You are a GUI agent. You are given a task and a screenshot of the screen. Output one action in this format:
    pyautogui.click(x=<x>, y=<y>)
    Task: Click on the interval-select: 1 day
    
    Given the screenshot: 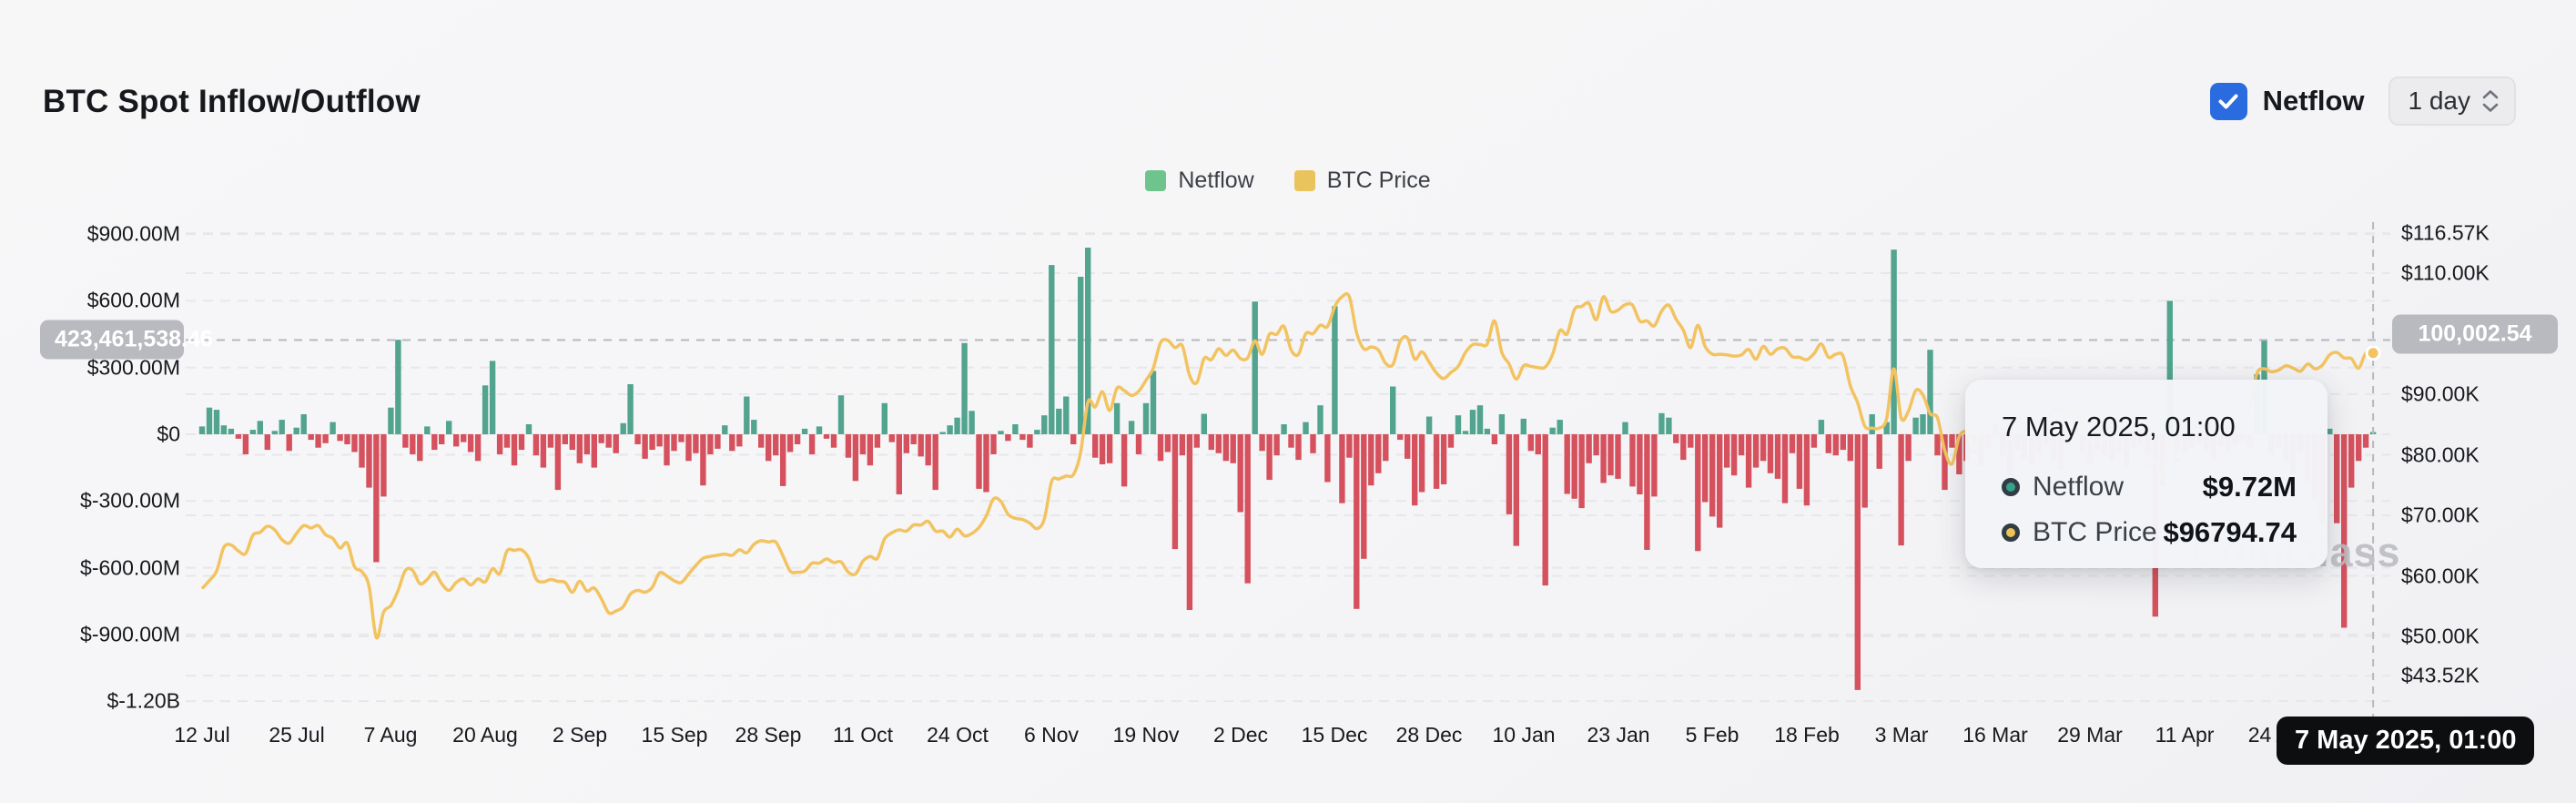 What is the action you would take?
    pyautogui.click(x=2452, y=101)
    